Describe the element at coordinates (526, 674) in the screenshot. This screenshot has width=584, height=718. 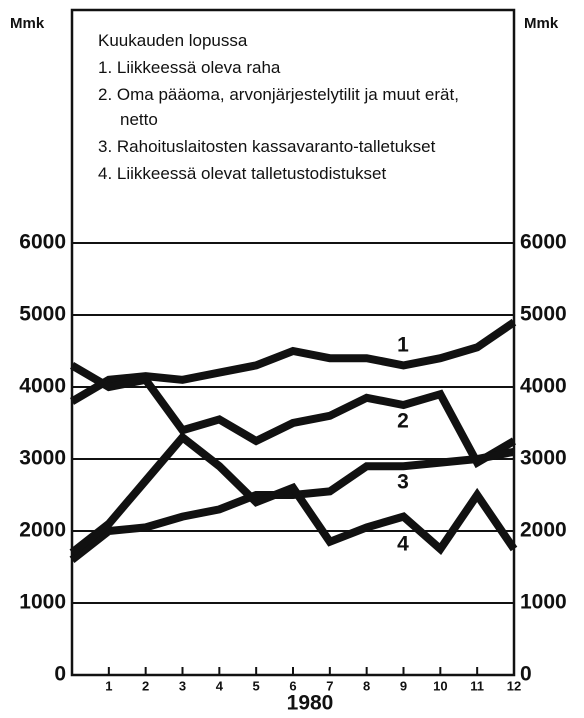
I see `y2-tick-label: 0` at that location.